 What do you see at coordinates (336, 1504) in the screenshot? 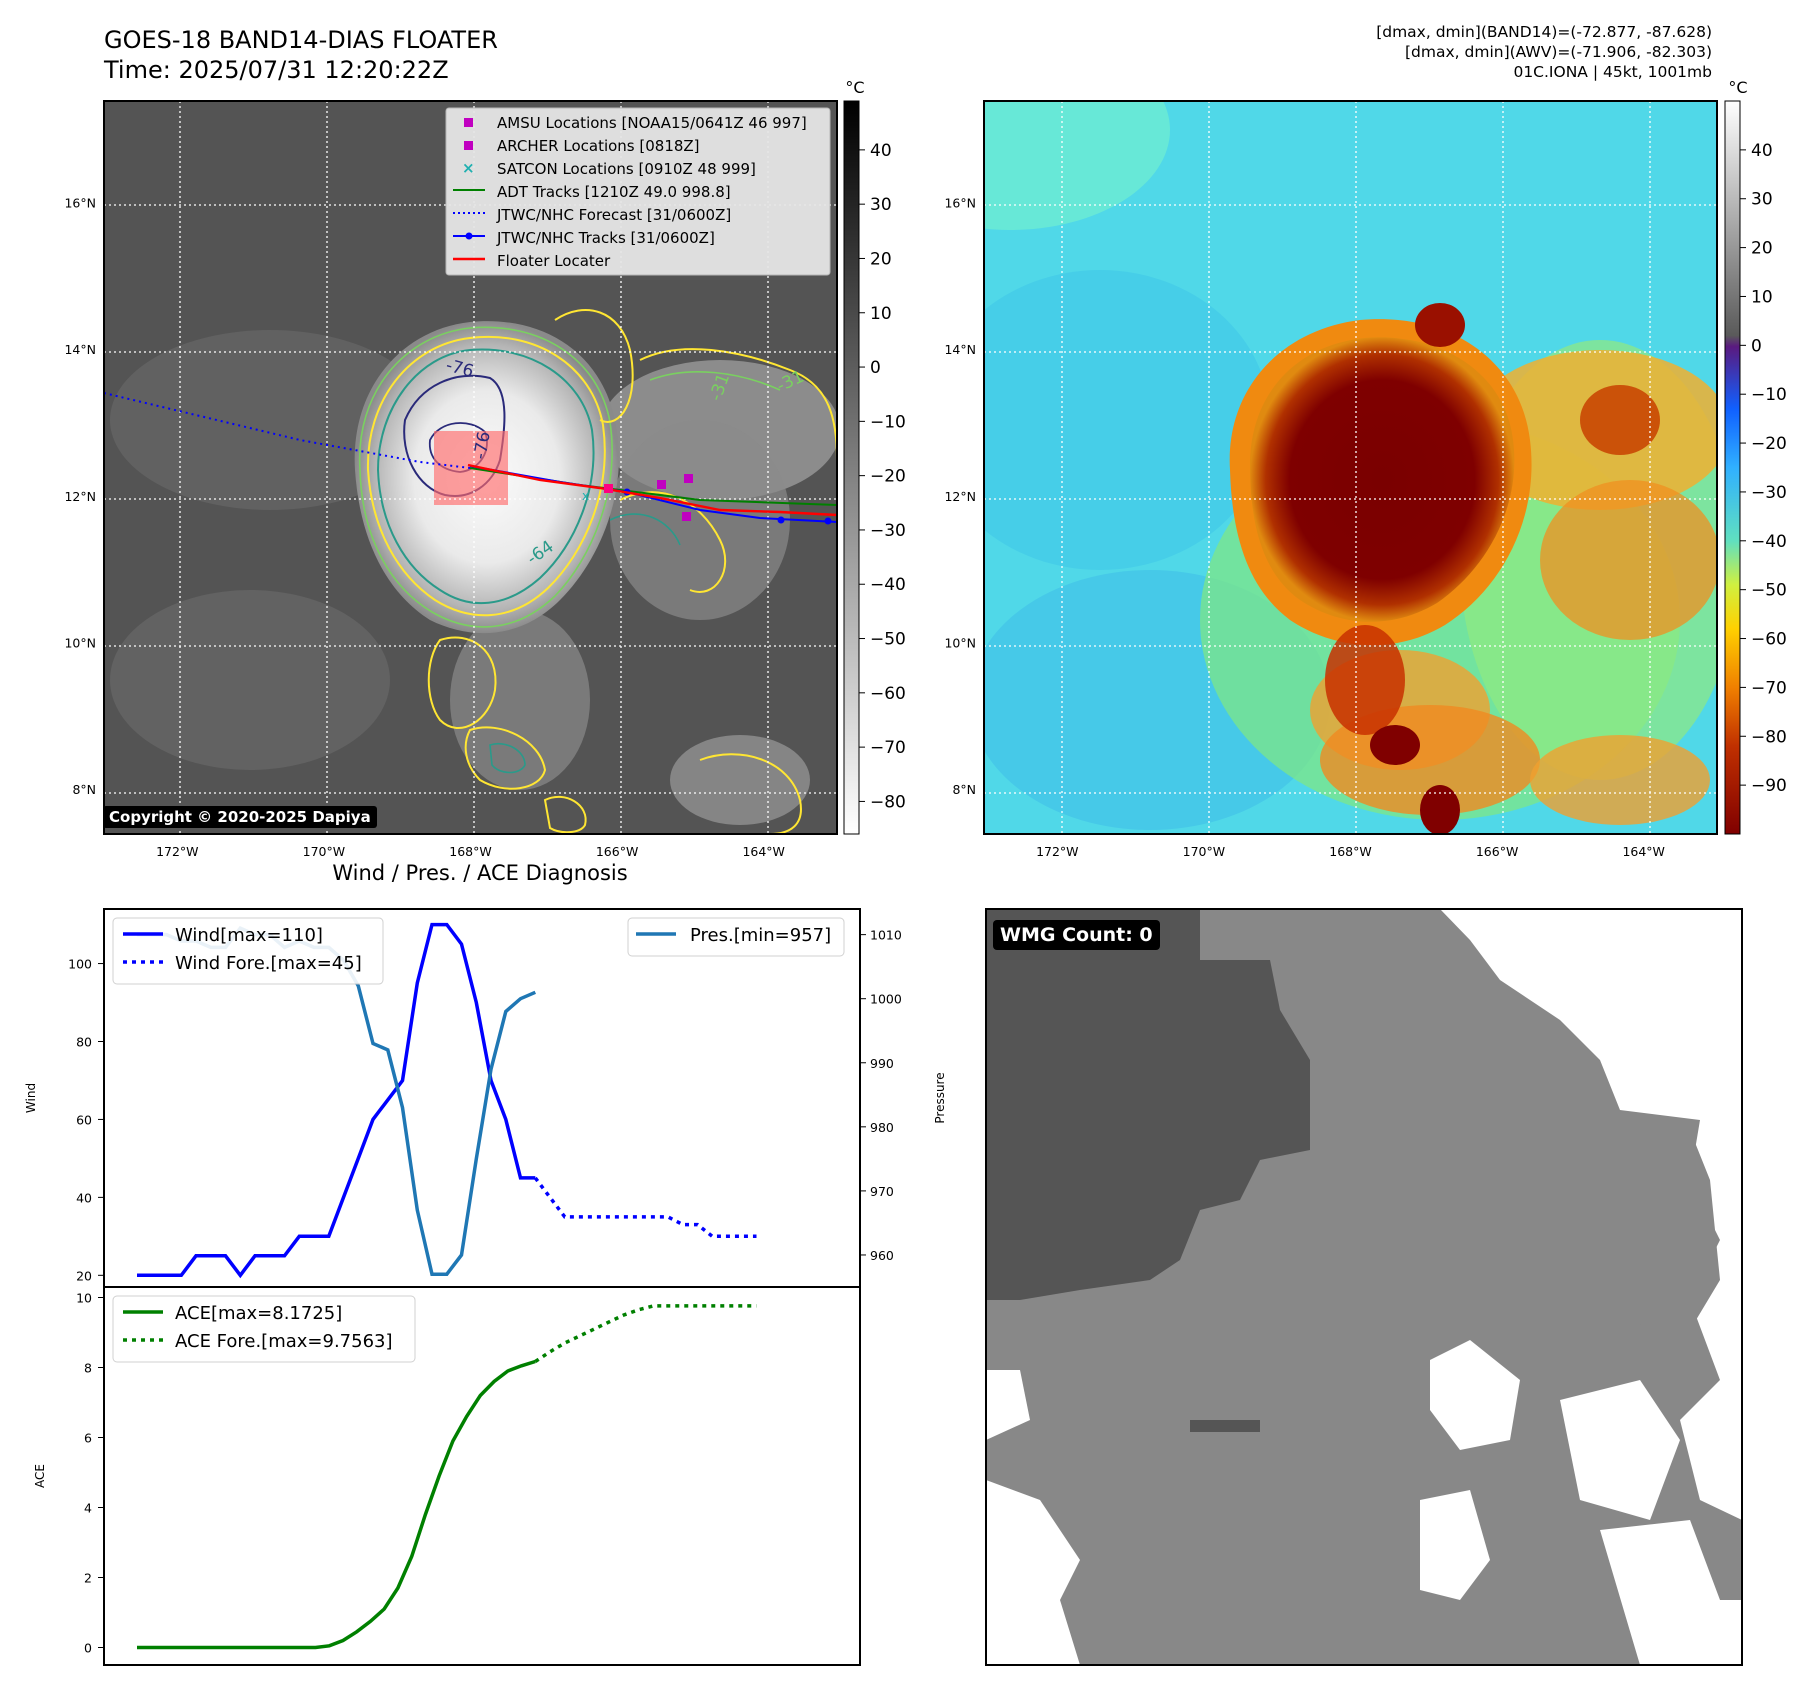
I see `ace-series` at bounding box center [336, 1504].